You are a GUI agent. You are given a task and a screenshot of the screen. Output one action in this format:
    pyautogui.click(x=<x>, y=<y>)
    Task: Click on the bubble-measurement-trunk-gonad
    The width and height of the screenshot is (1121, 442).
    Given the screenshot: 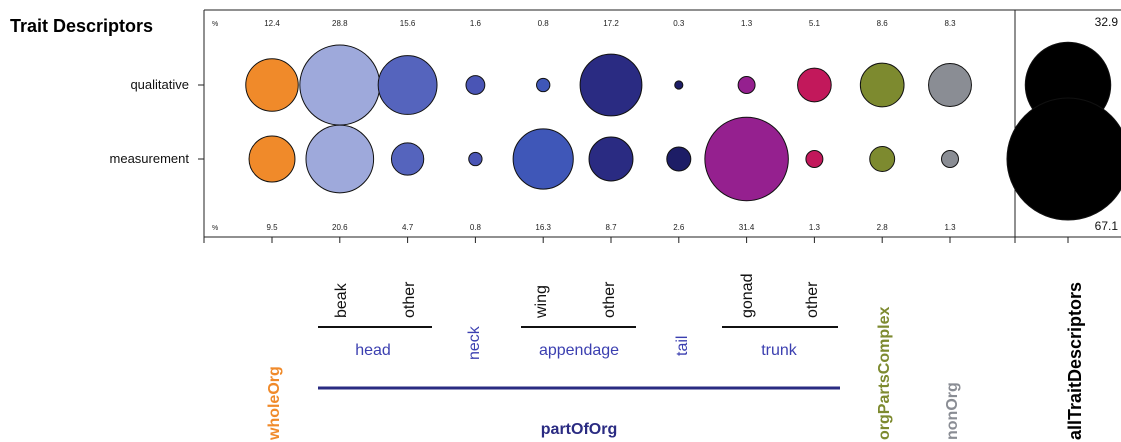 What is the action you would take?
    pyautogui.click(x=746, y=159)
    